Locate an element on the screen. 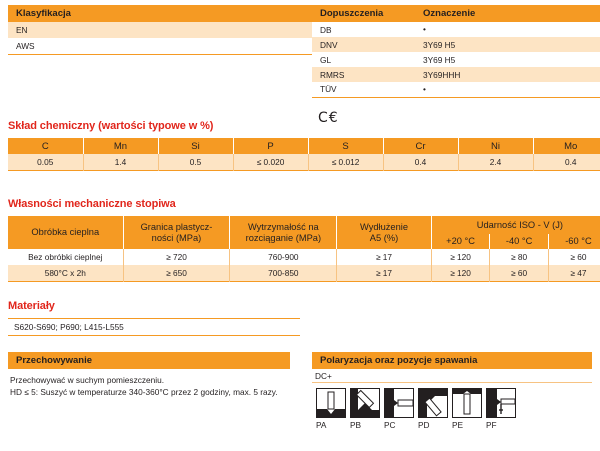  elongation-line-1: Wydłużenie is located at coordinates (384, 227).